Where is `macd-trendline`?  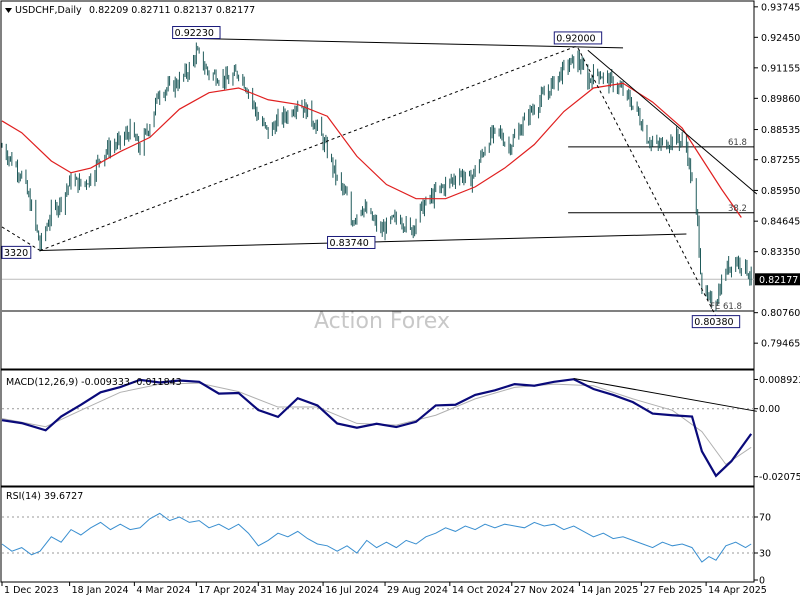 macd-trendline is located at coordinates (665, 395).